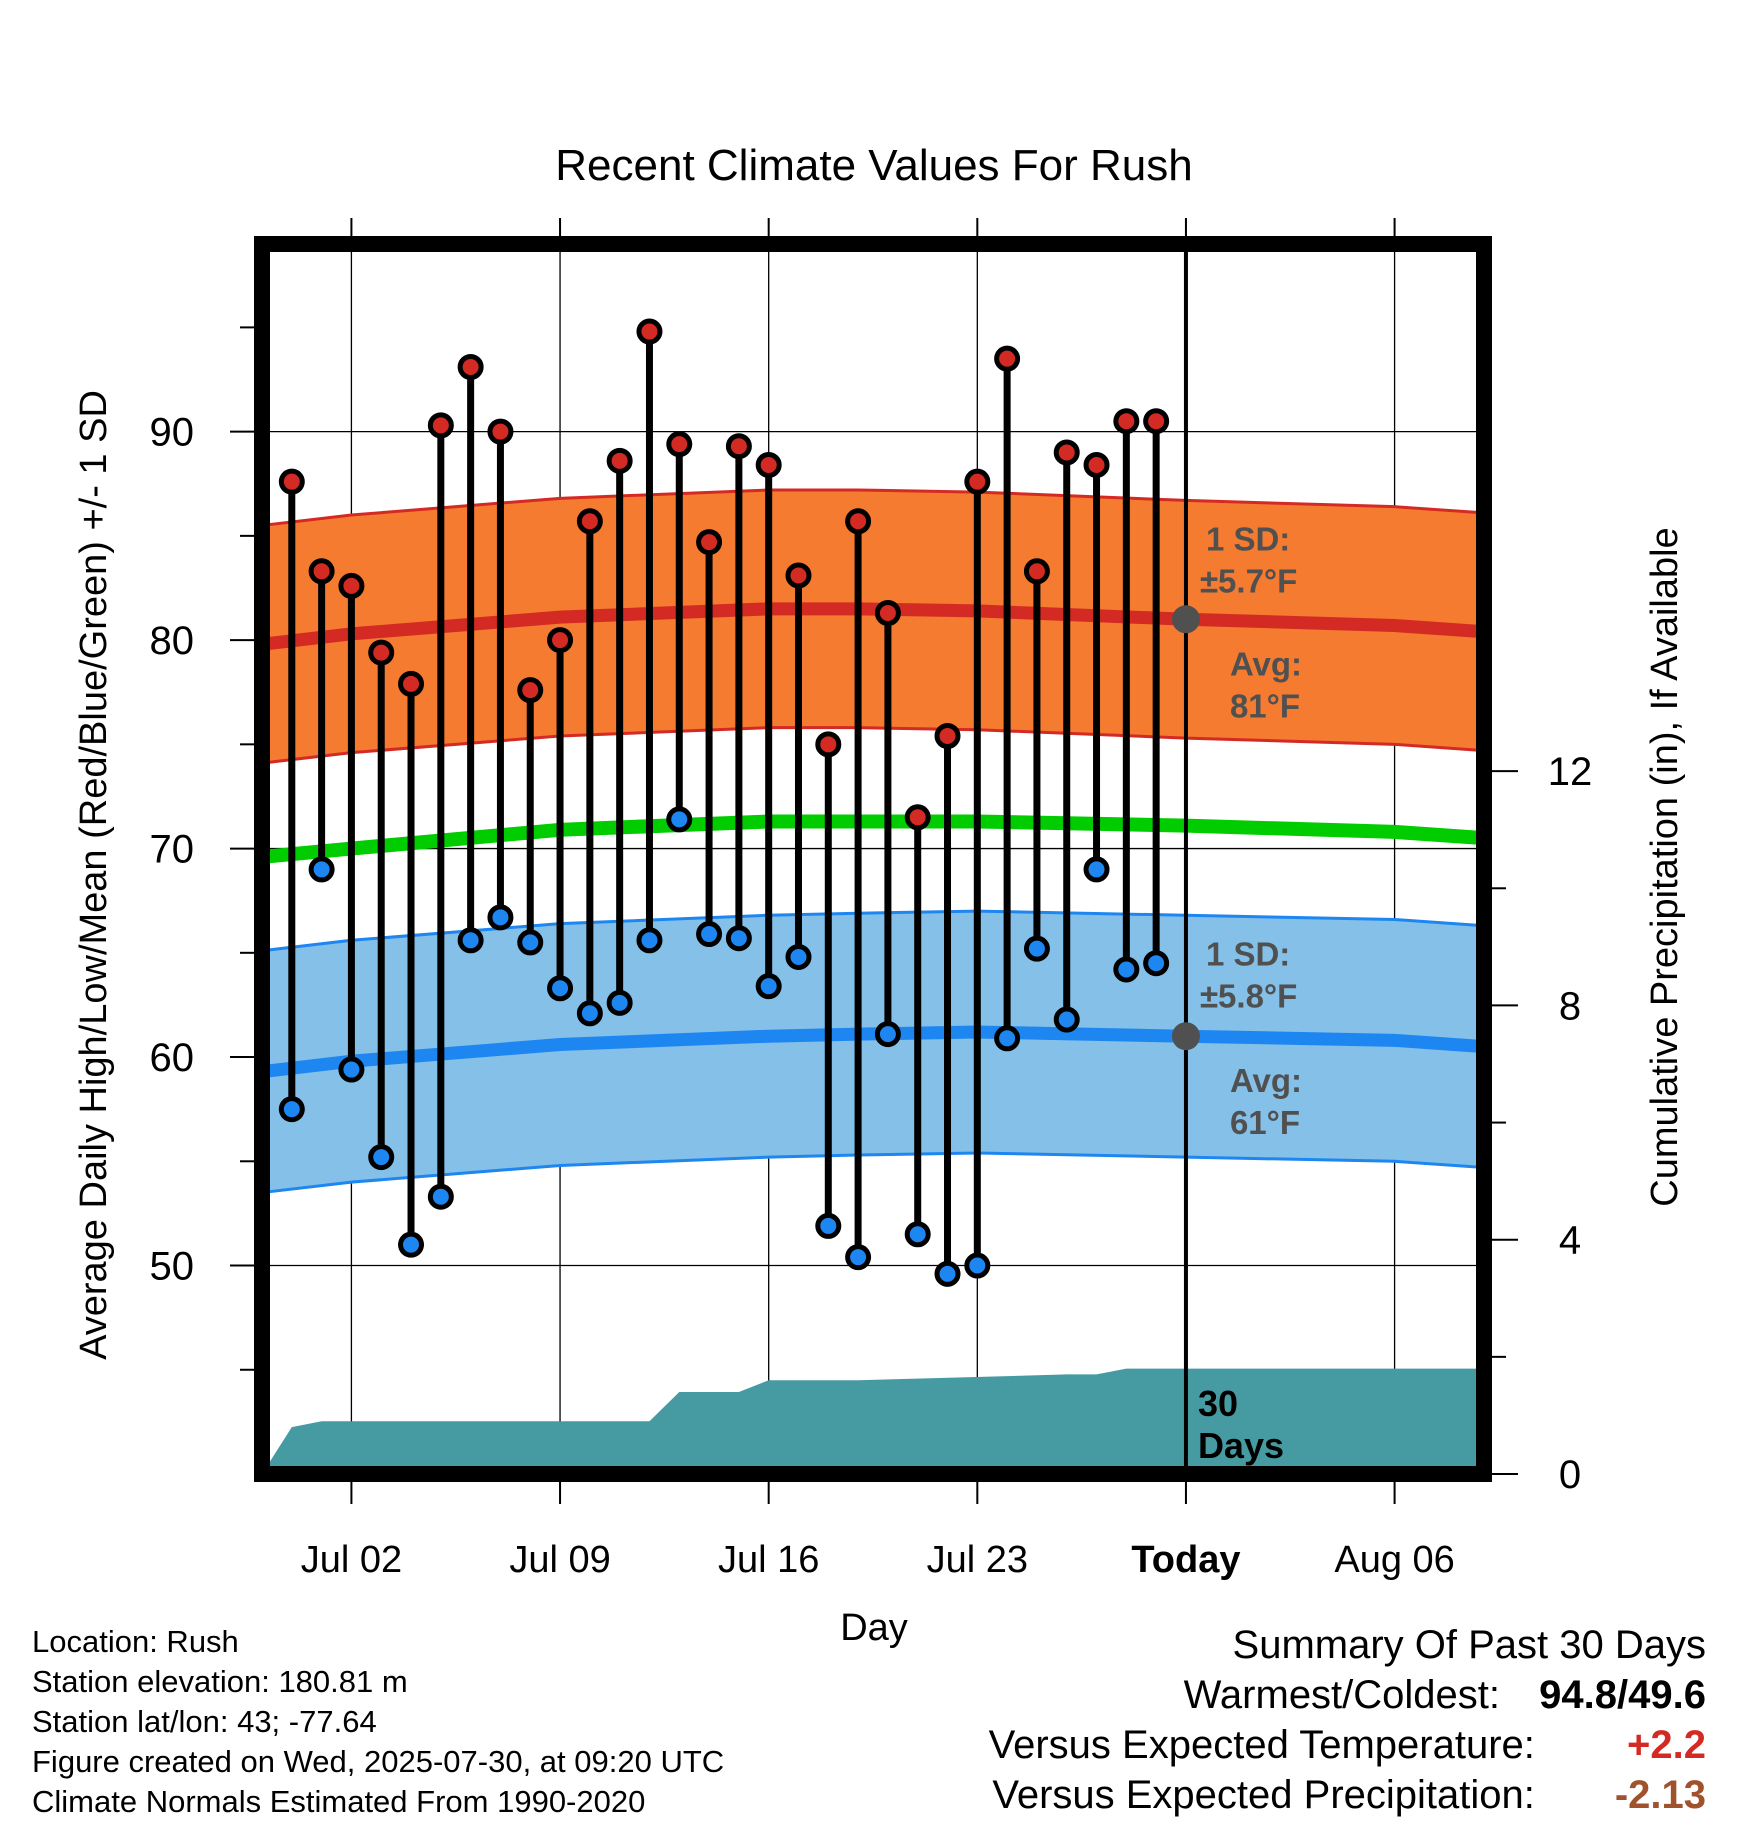 This screenshot has width=1748, height=1828. Describe the element at coordinates (1261, 1745) in the screenshot. I see `temperature-anomaly-label: Versus Expected Temperature:` at that location.